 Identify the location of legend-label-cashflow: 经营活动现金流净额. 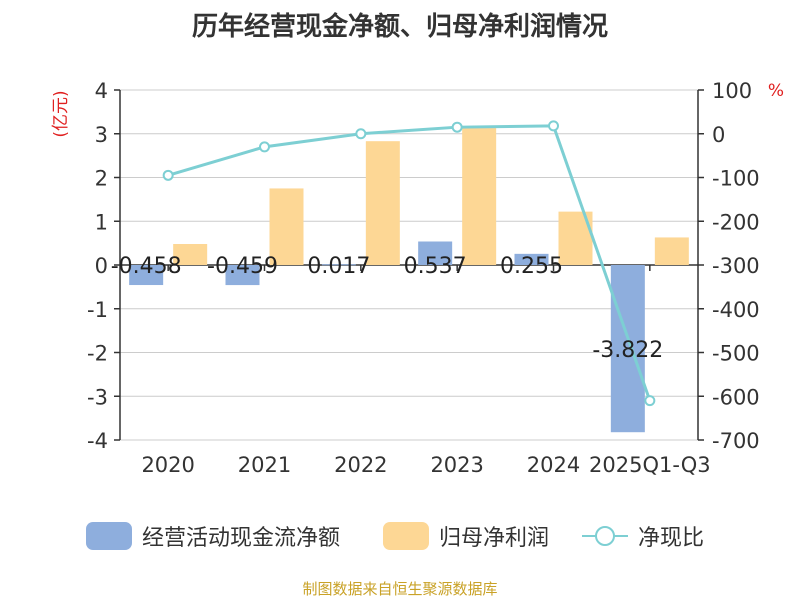
(241, 538).